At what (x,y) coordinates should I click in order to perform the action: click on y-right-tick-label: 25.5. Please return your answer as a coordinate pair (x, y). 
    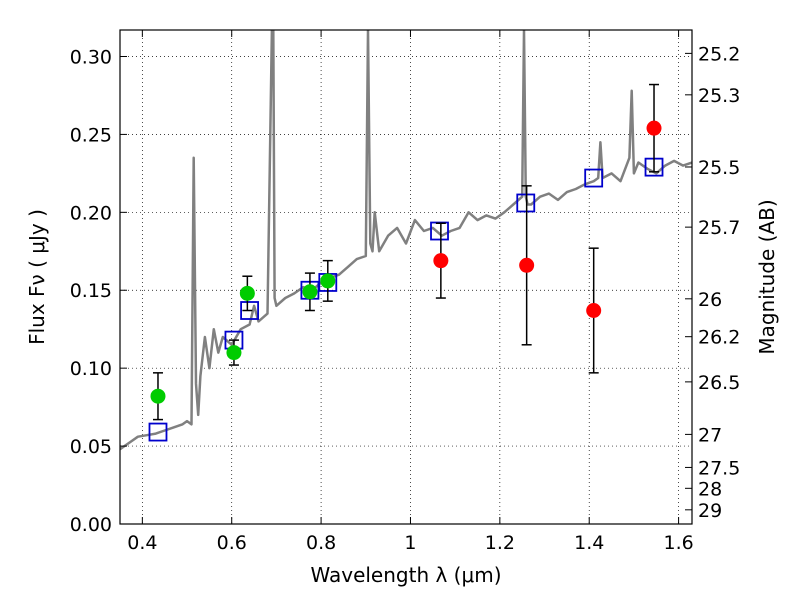
    Looking at the image, I should click on (719, 168).